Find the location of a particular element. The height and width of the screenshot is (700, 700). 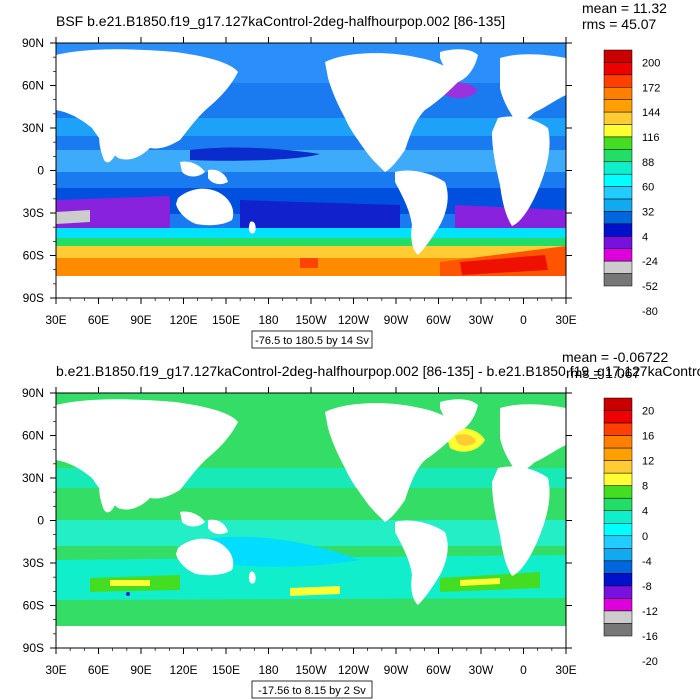

top-colorbar: 200 172 144 116 88 60 32 4 -24 -52 -80 is located at coordinates (631, 183).